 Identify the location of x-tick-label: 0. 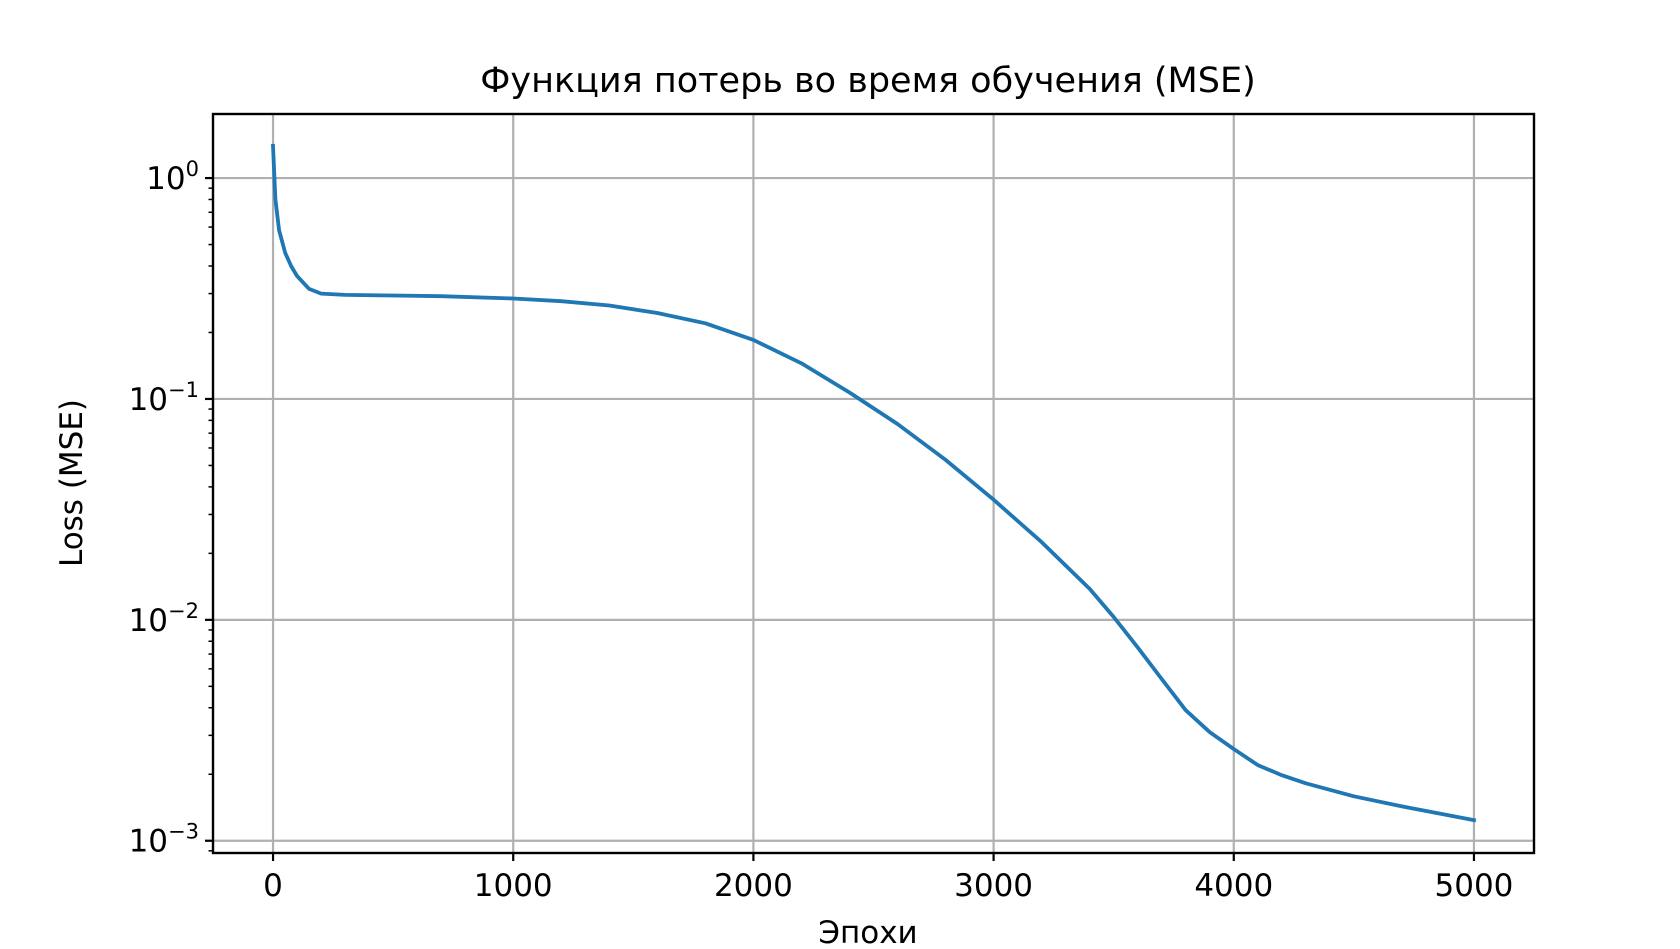
(273, 886).